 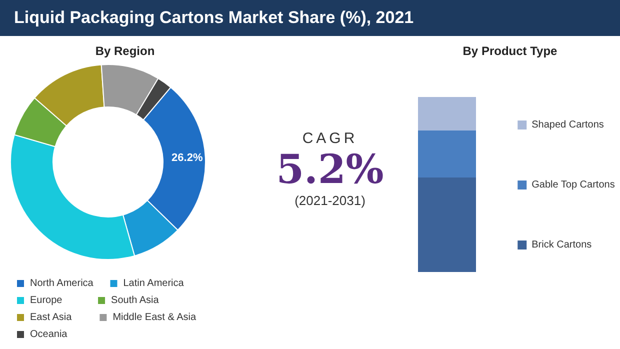 What do you see at coordinates (330, 169) in the screenshot?
I see `text: 5.2%` at bounding box center [330, 169].